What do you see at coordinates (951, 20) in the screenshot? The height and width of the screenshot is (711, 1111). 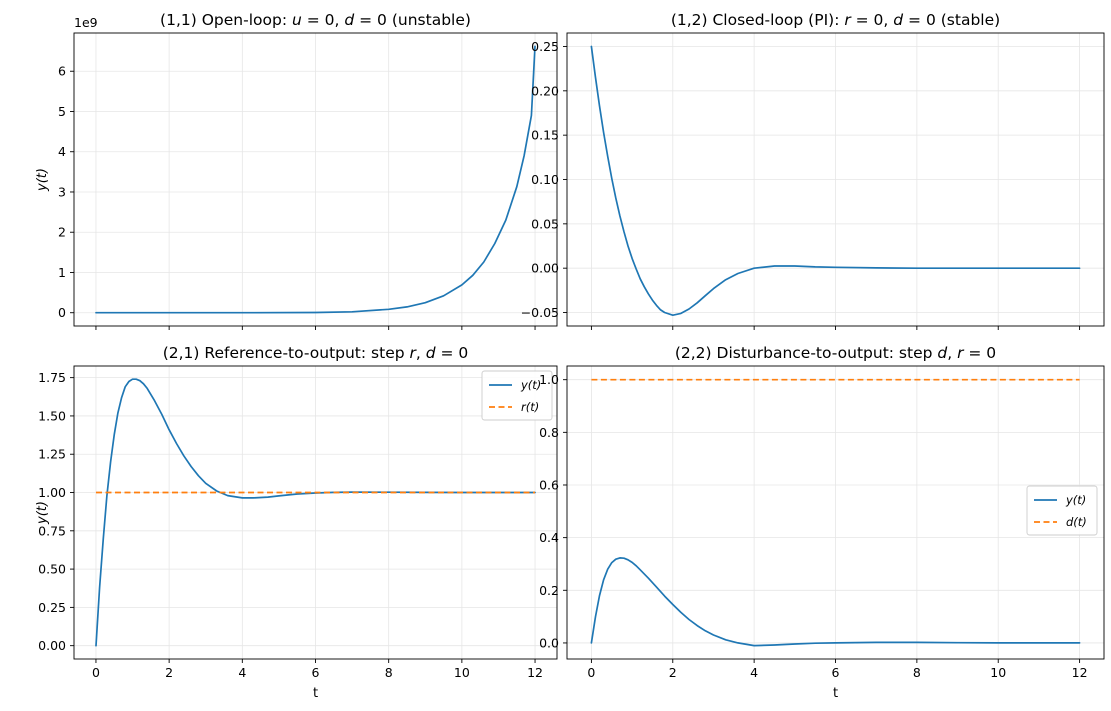 I see `title-part: = 0 (stable)` at bounding box center [951, 20].